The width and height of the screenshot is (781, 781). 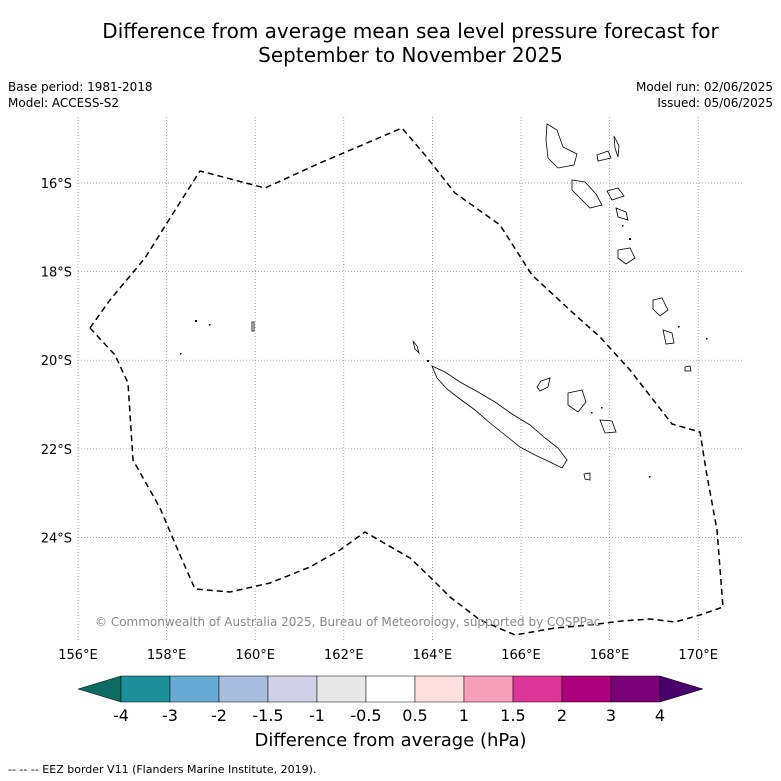 I want to click on x-tick-label: 160°E, so click(x=255, y=655).